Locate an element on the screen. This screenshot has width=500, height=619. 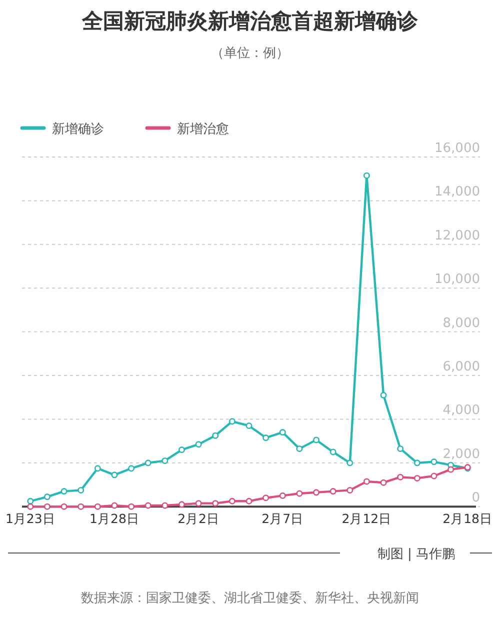
y-tick-label: 16,000 is located at coordinates (457, 148).